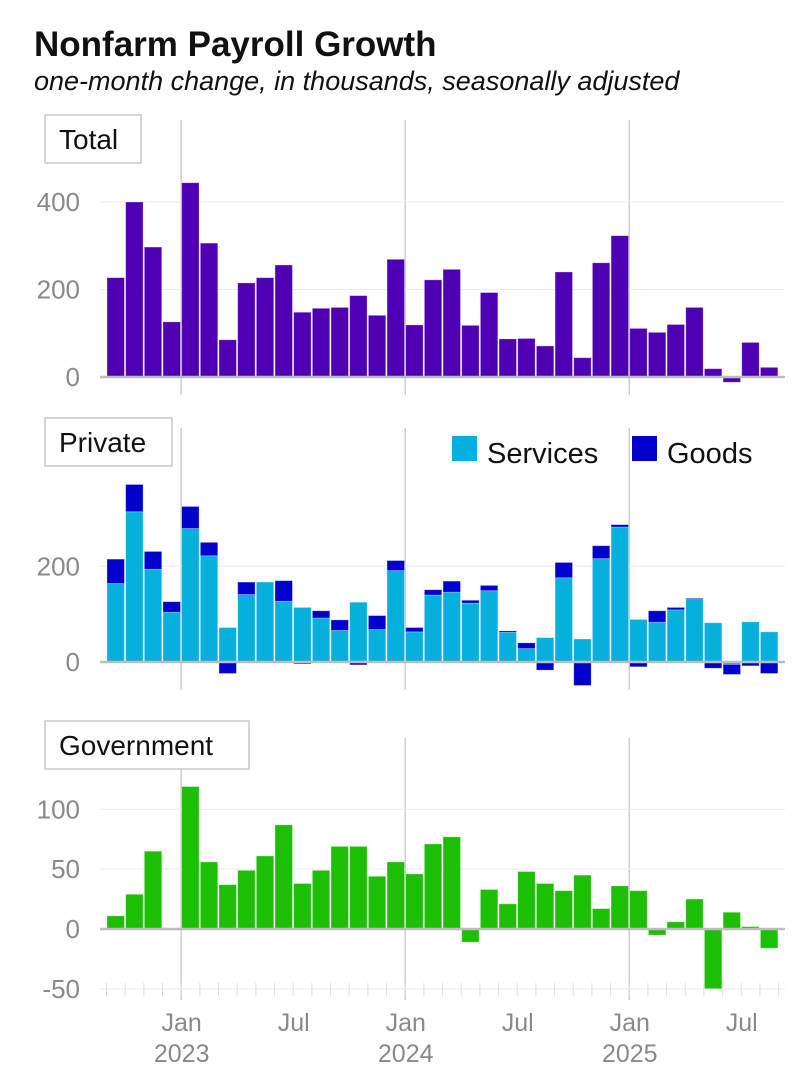 This screenshot has height=1072, width=812. I want to click on legend-label-goods: Goods, so click(709, 454).